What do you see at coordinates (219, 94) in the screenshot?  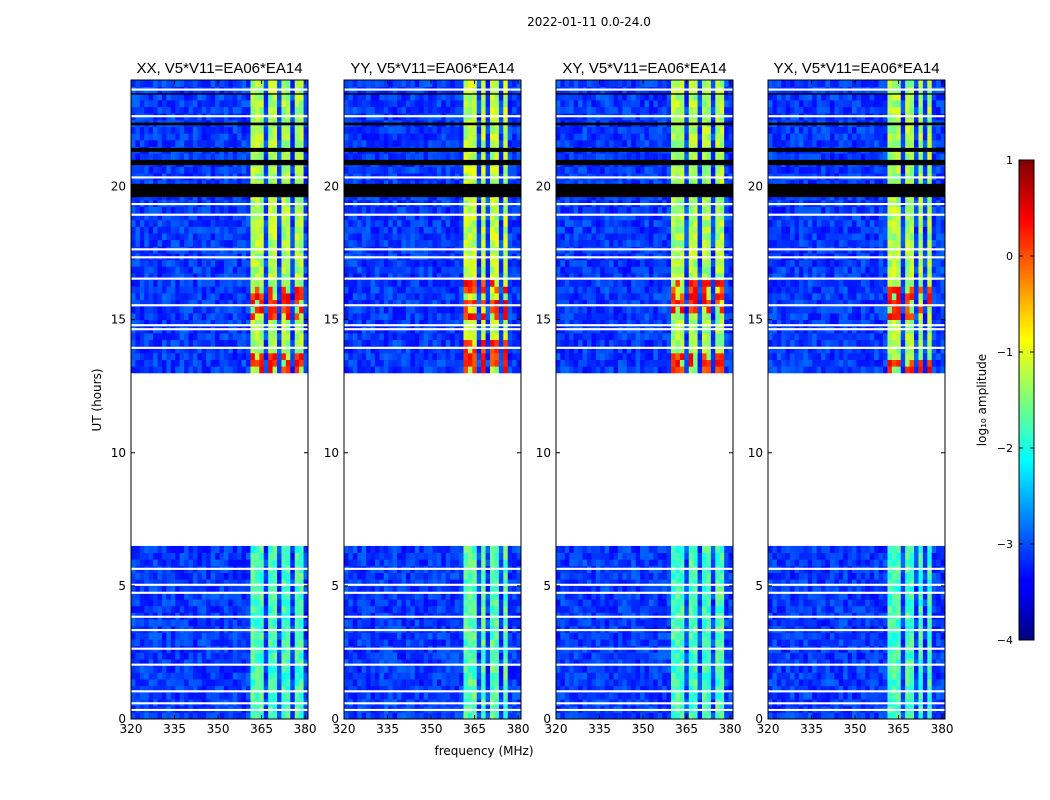 I see `black-row` at bounding box center [219, 94].